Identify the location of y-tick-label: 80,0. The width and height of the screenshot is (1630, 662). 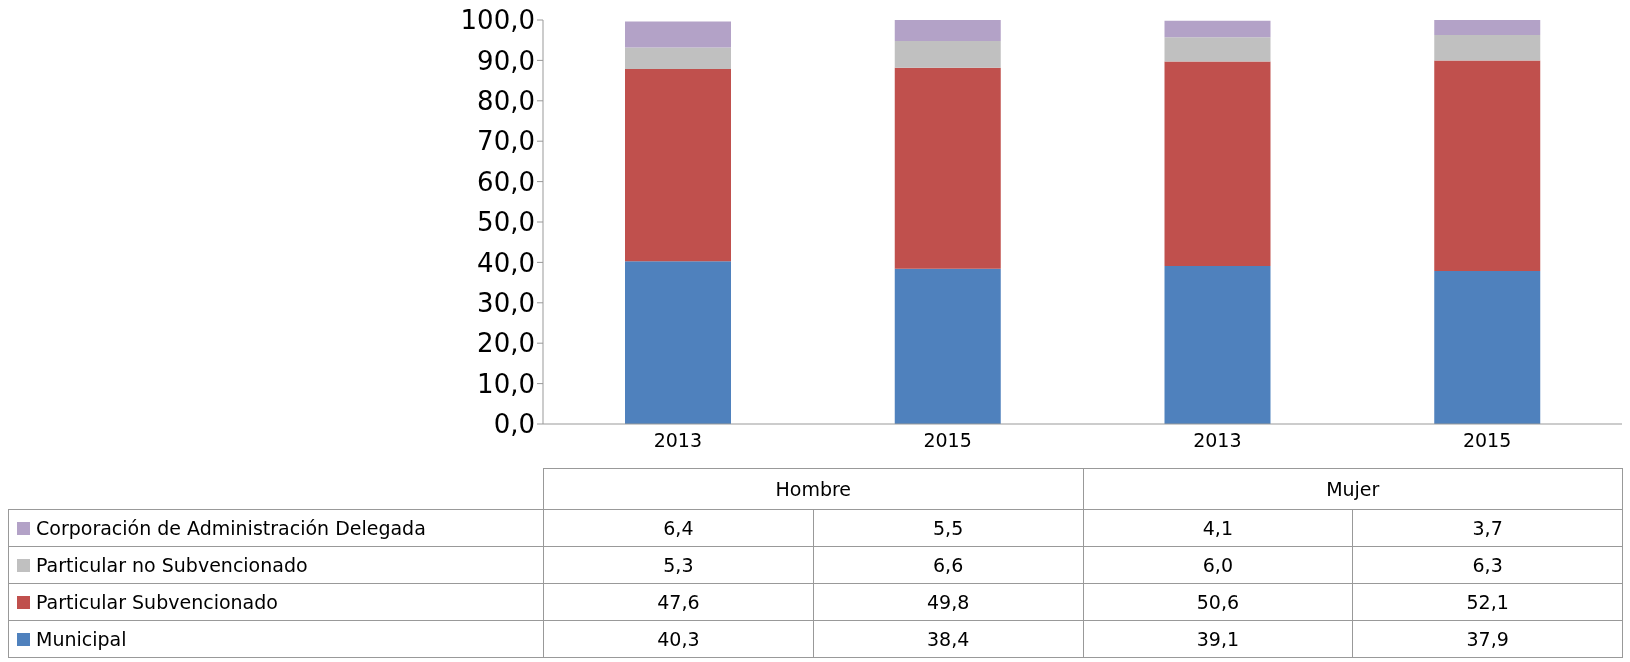
(506, 101).